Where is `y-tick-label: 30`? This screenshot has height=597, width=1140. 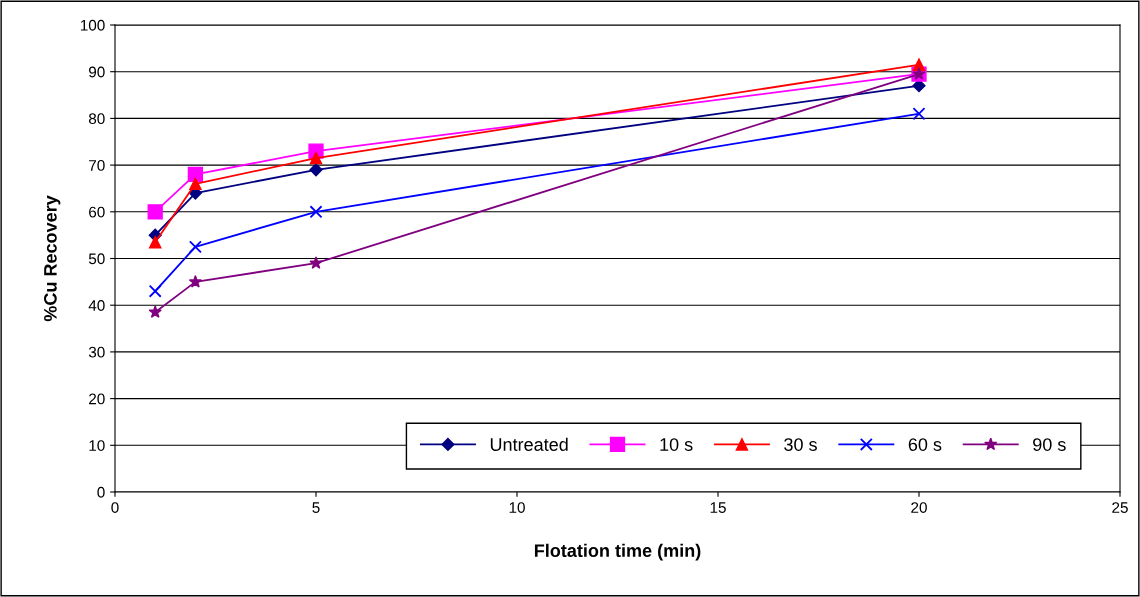
y-tick-label: 30 is located at coordinates (96, 352).